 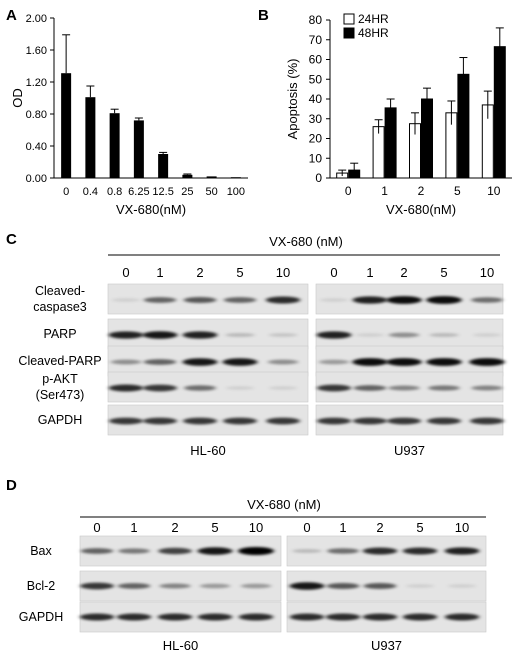 I want to click on y-tick-label: 2.00, so click(x=36, y=19).